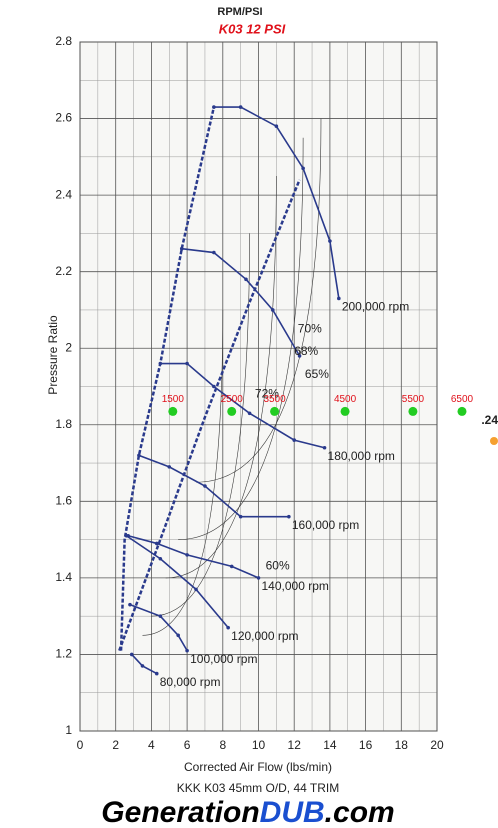 This screenshot has height=828, width=498. I want to click on y-tick-label: 1, so click(68, 730).